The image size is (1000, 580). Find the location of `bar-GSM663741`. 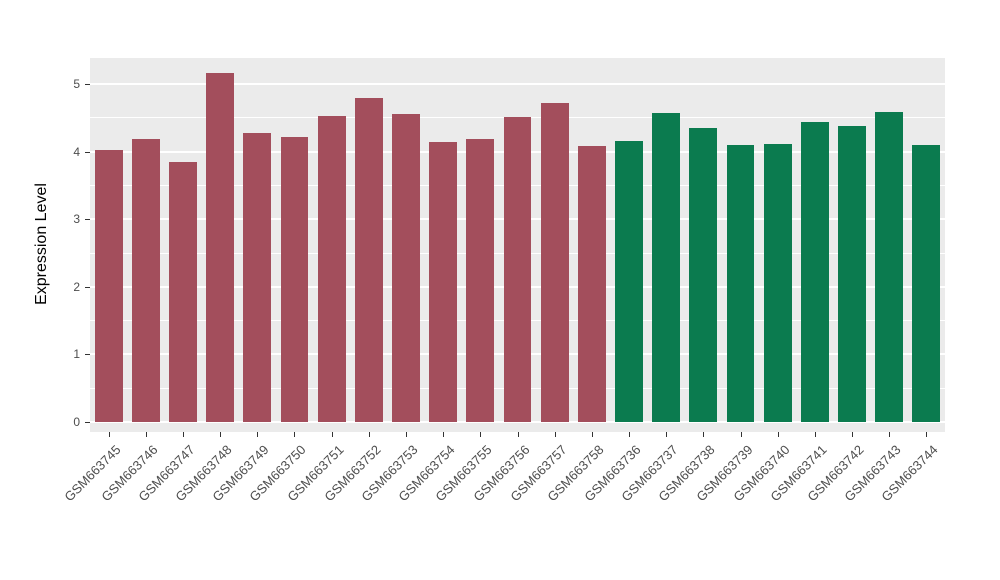

bar-GSM663741 is located at coordinates (814, 271).